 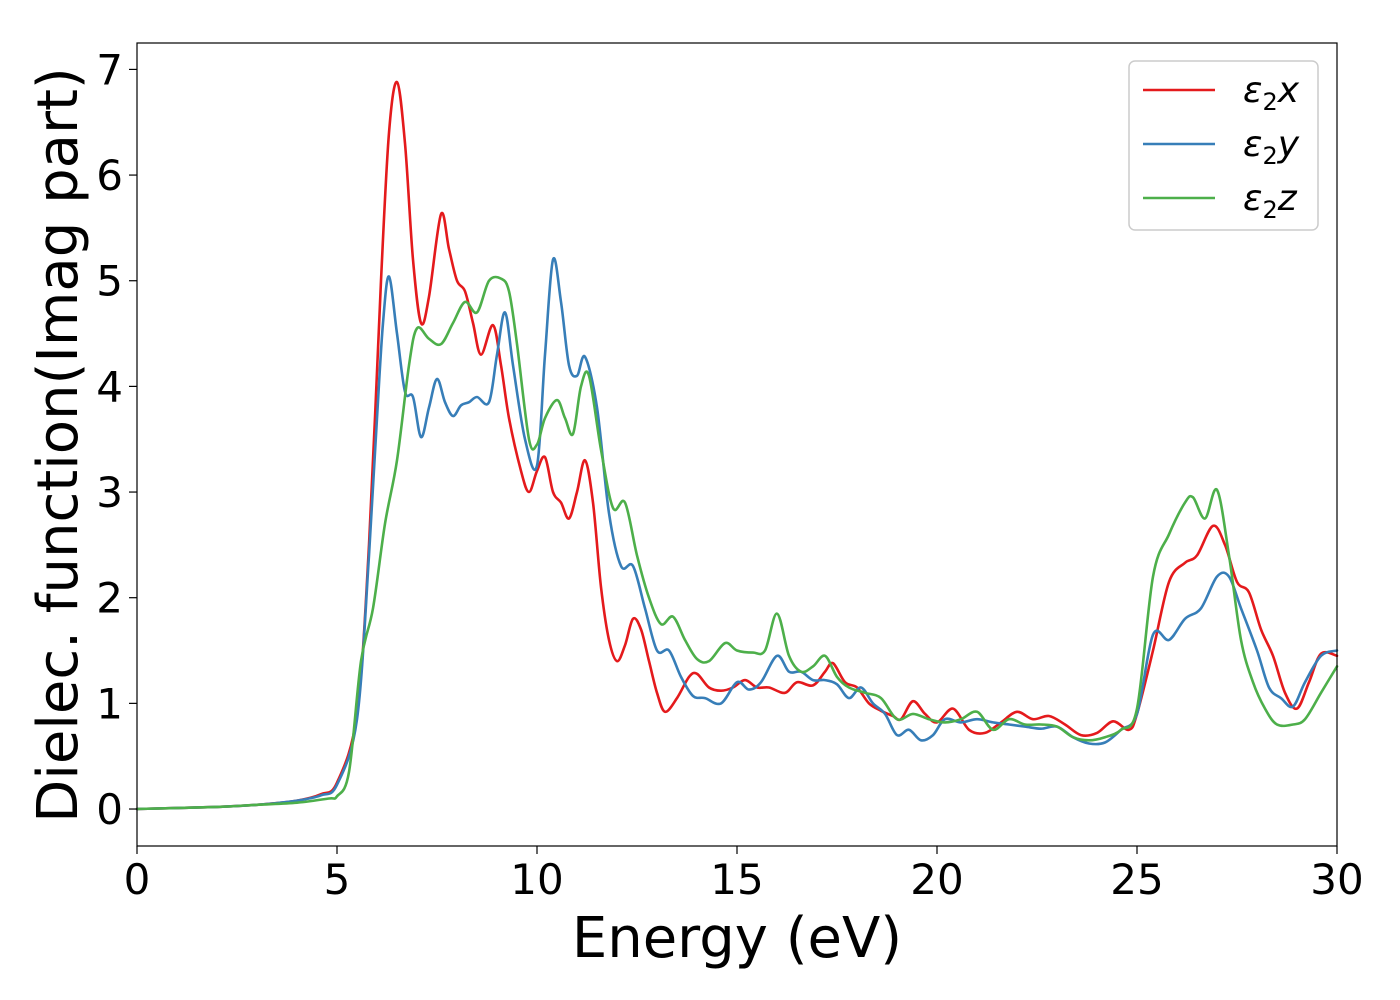 I want to click on y-tick-label: 2, so click(x=109, y=598).